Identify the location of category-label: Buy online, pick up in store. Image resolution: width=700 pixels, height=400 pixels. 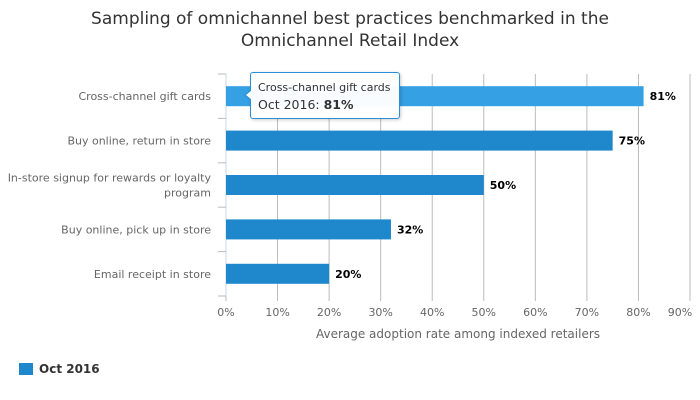
(136, 229).